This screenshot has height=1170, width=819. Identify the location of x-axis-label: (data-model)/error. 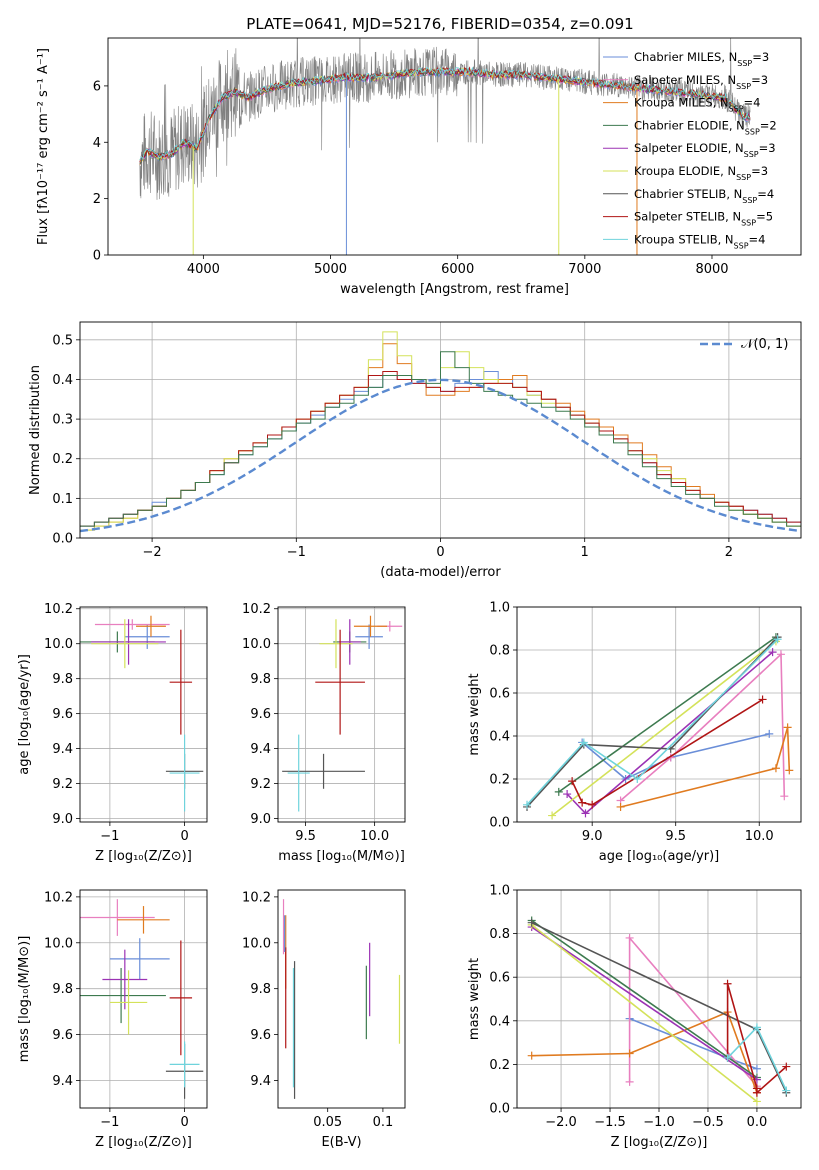
(440, 572).